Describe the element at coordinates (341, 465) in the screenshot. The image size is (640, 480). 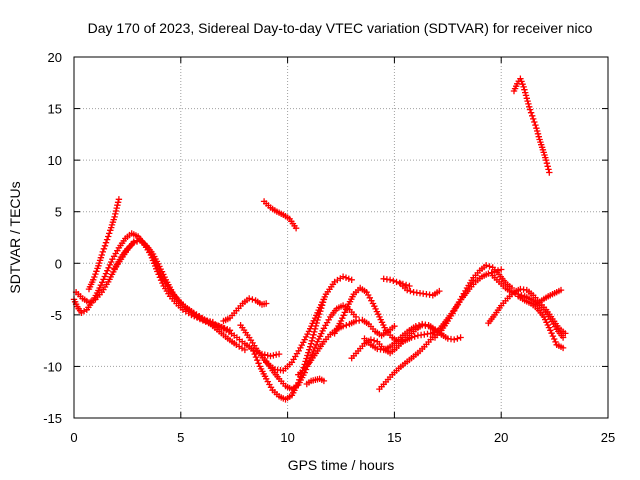
I see `x-axis-title: GPS time / hours` at that location.